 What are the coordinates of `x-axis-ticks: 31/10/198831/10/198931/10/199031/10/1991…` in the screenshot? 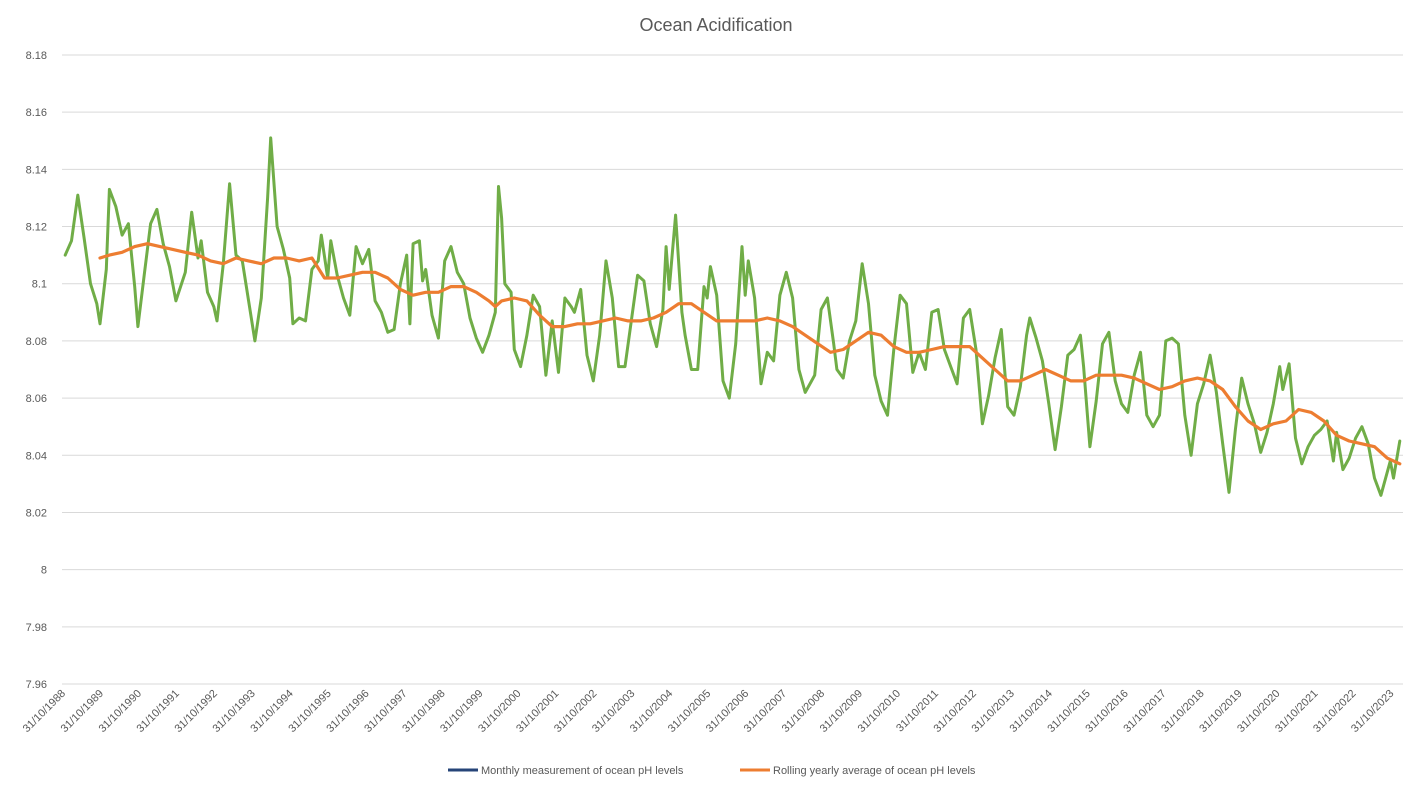 It's located at (709, 711).